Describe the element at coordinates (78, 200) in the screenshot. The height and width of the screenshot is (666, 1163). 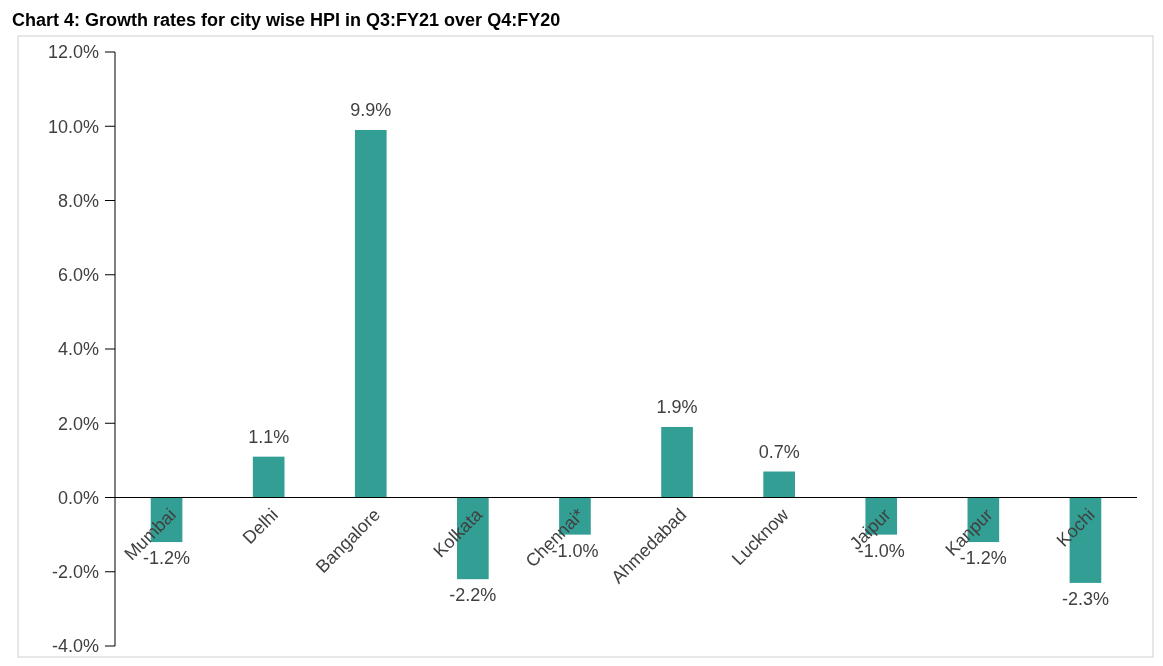
I see `y-tick-label: 8.0%` at that location.